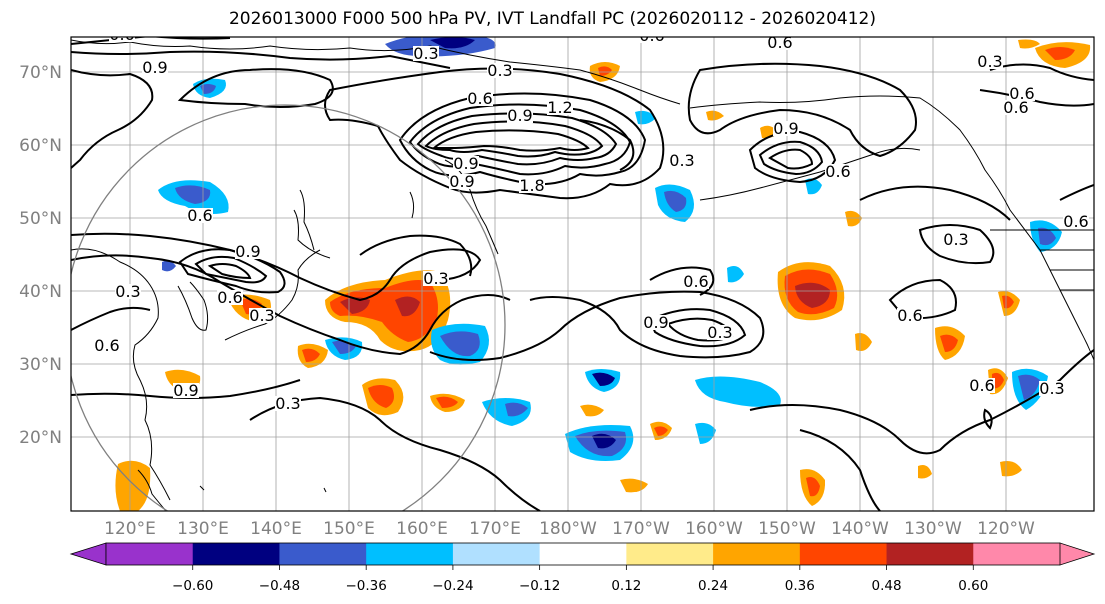 The width and height of the screenshot is (1105, 604). Describe the element at coordinates (40, 292) in the screenshot. I see `lat-tick-label: 40°N` at that location.